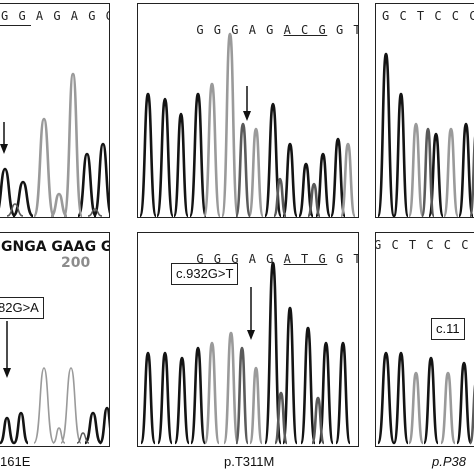  What do you see at coordinates (305, 30) in the screenshot?
I see `sequence-codon: A C G` at bounding box center [305, 30].